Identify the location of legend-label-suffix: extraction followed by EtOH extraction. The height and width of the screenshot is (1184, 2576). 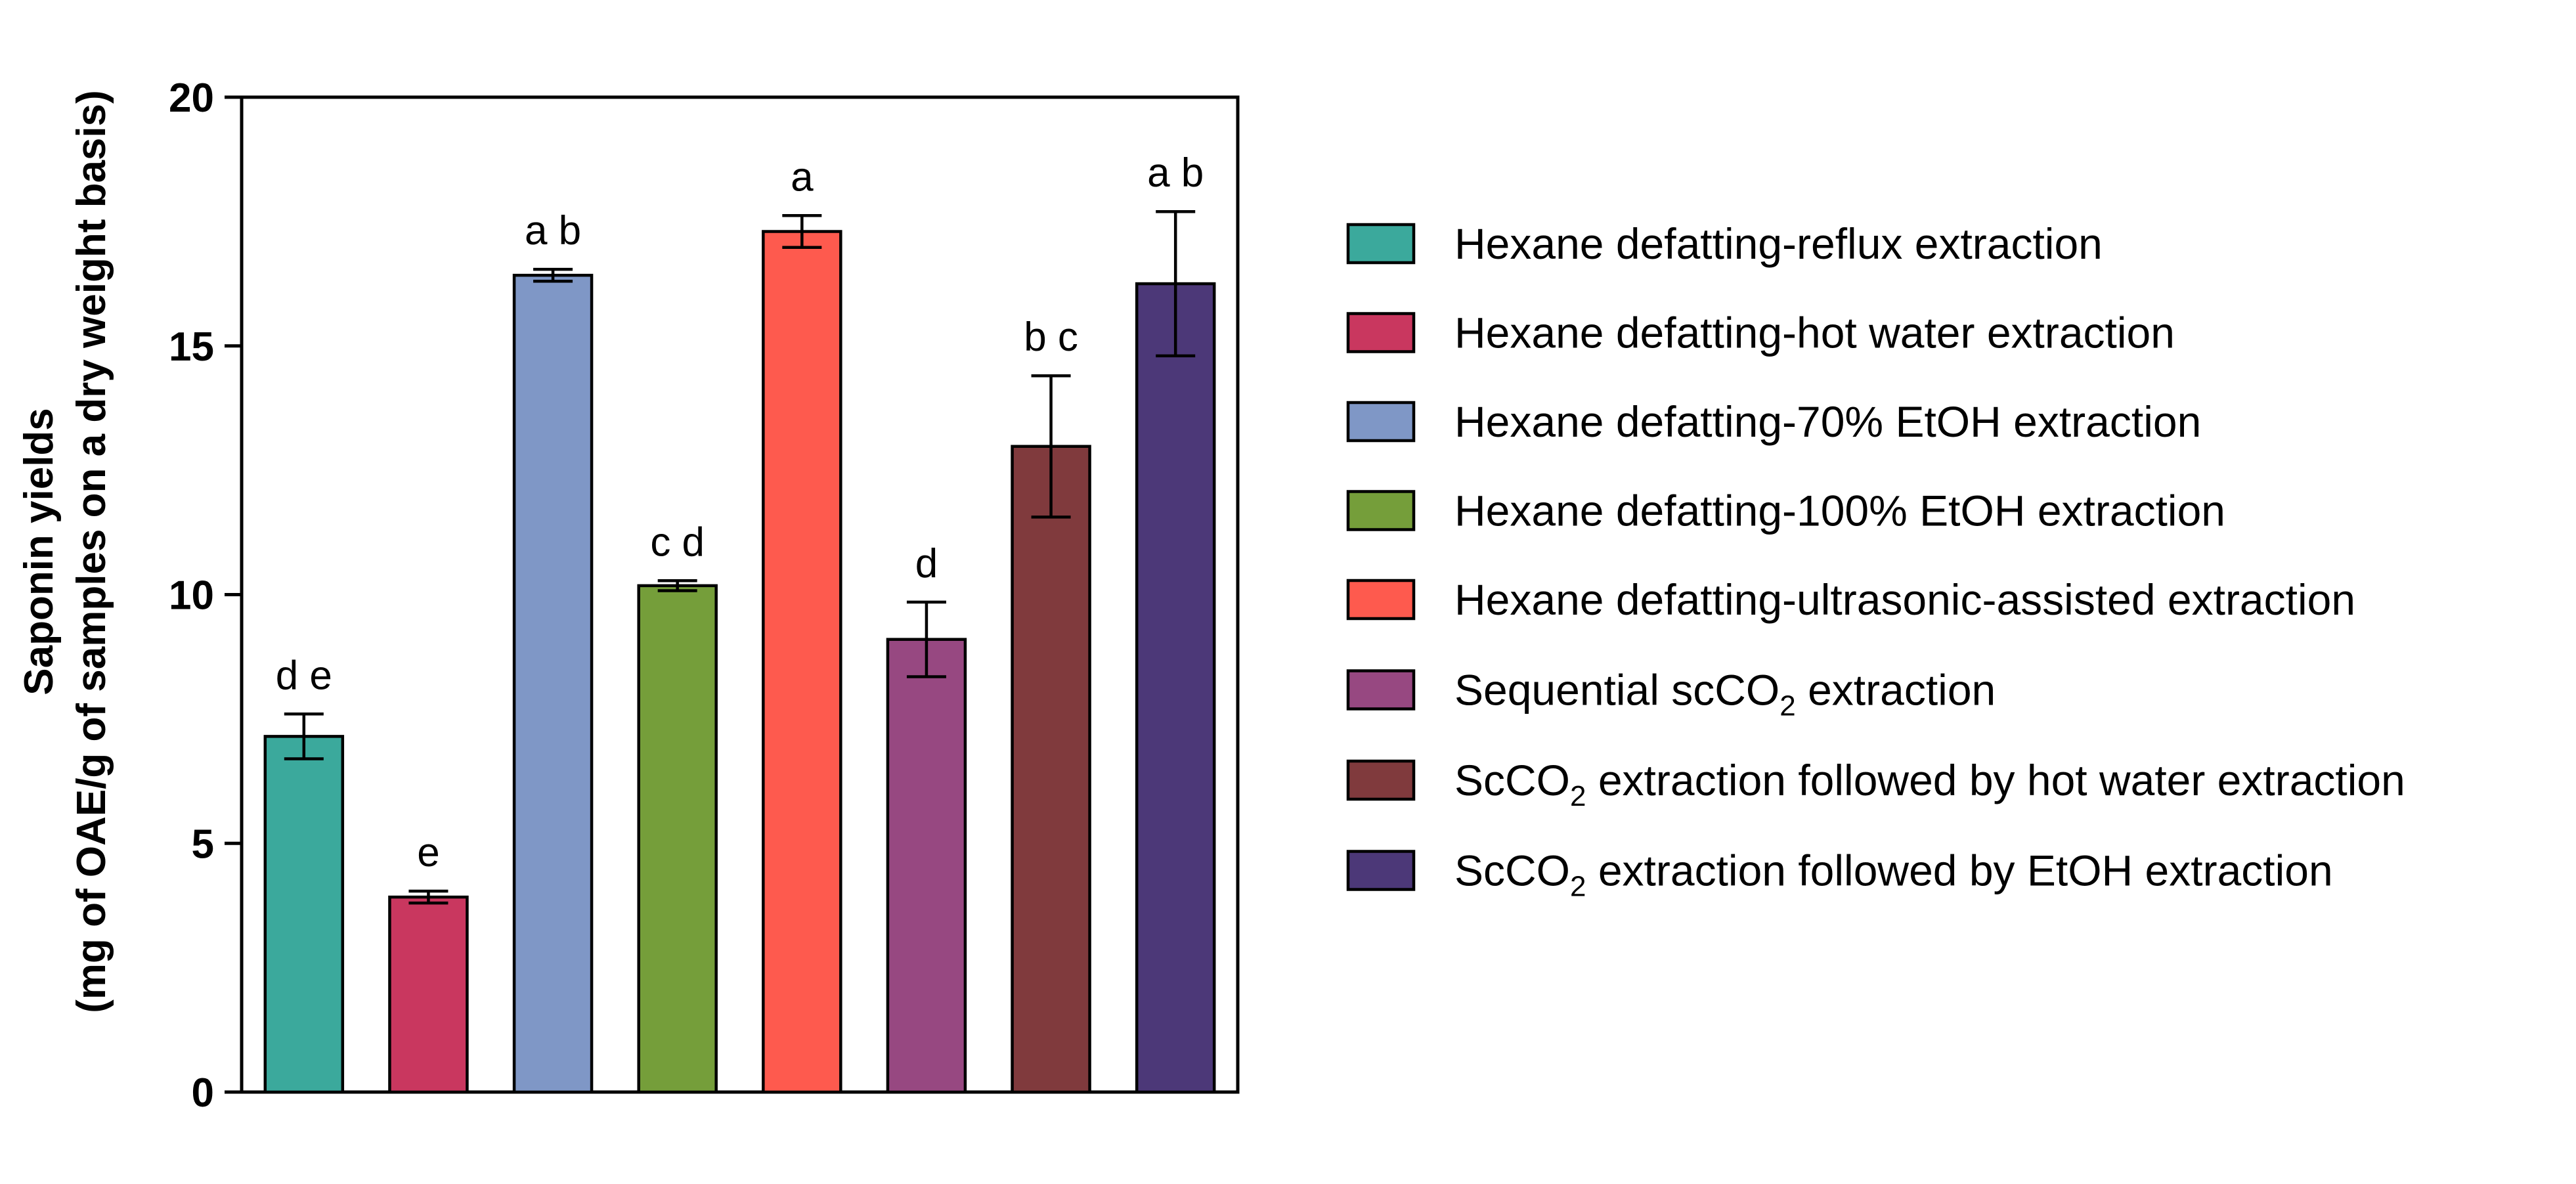
(1959, 870).